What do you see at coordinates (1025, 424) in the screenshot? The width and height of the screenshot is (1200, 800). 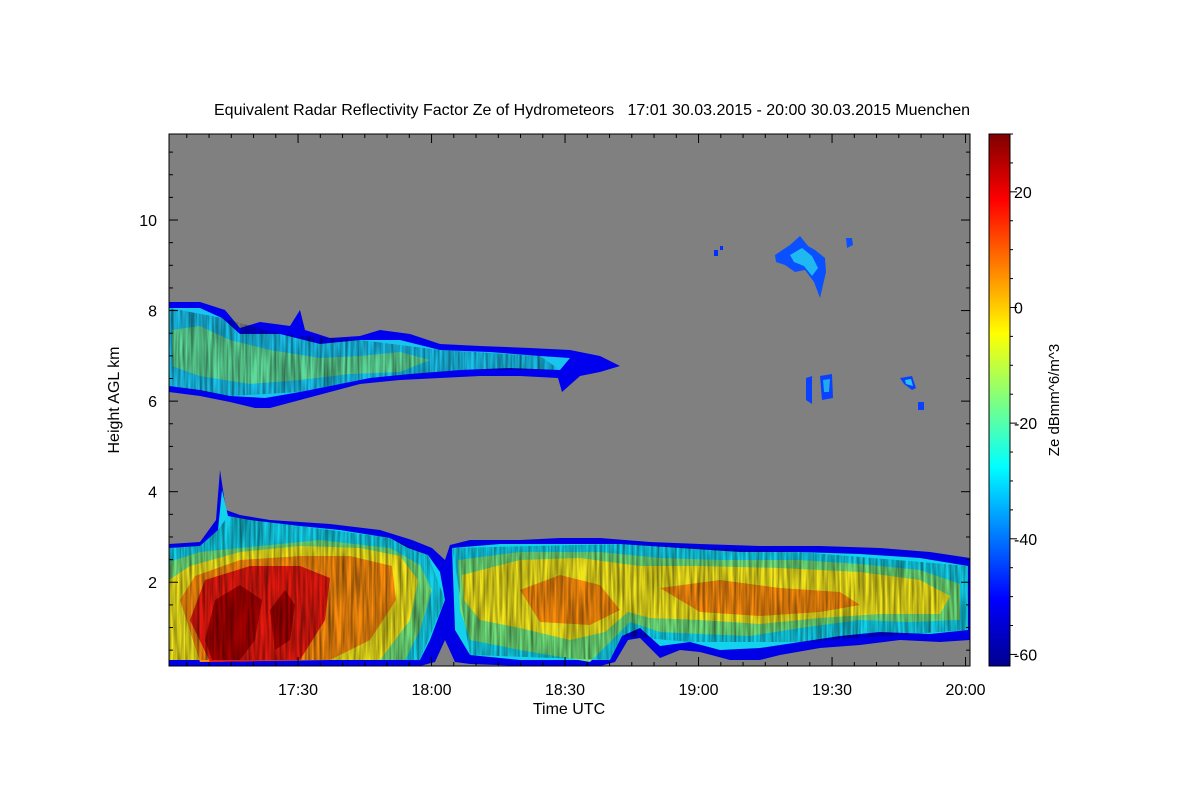 I see `colorbar-tick-label: -20` at bounding box center [1025, 424].